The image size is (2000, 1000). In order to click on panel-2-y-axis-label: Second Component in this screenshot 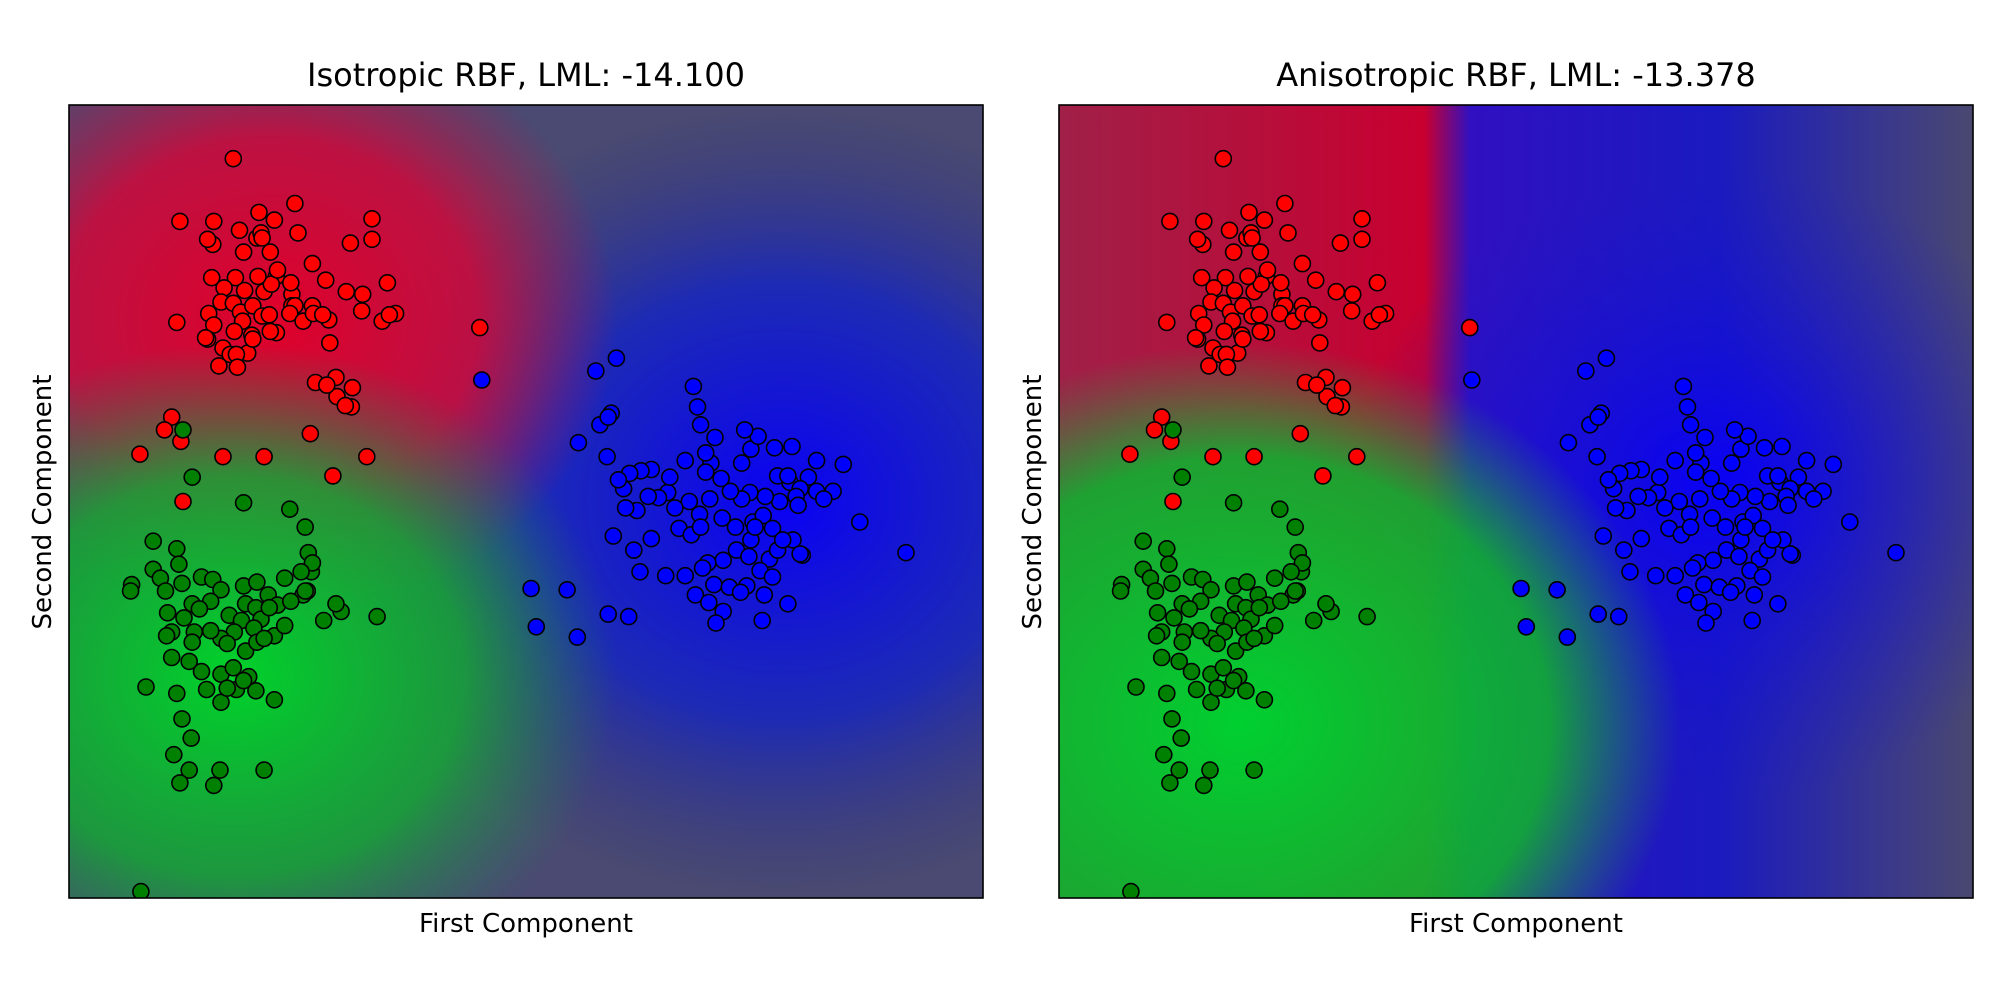, I will do `click(1033, 502)`.